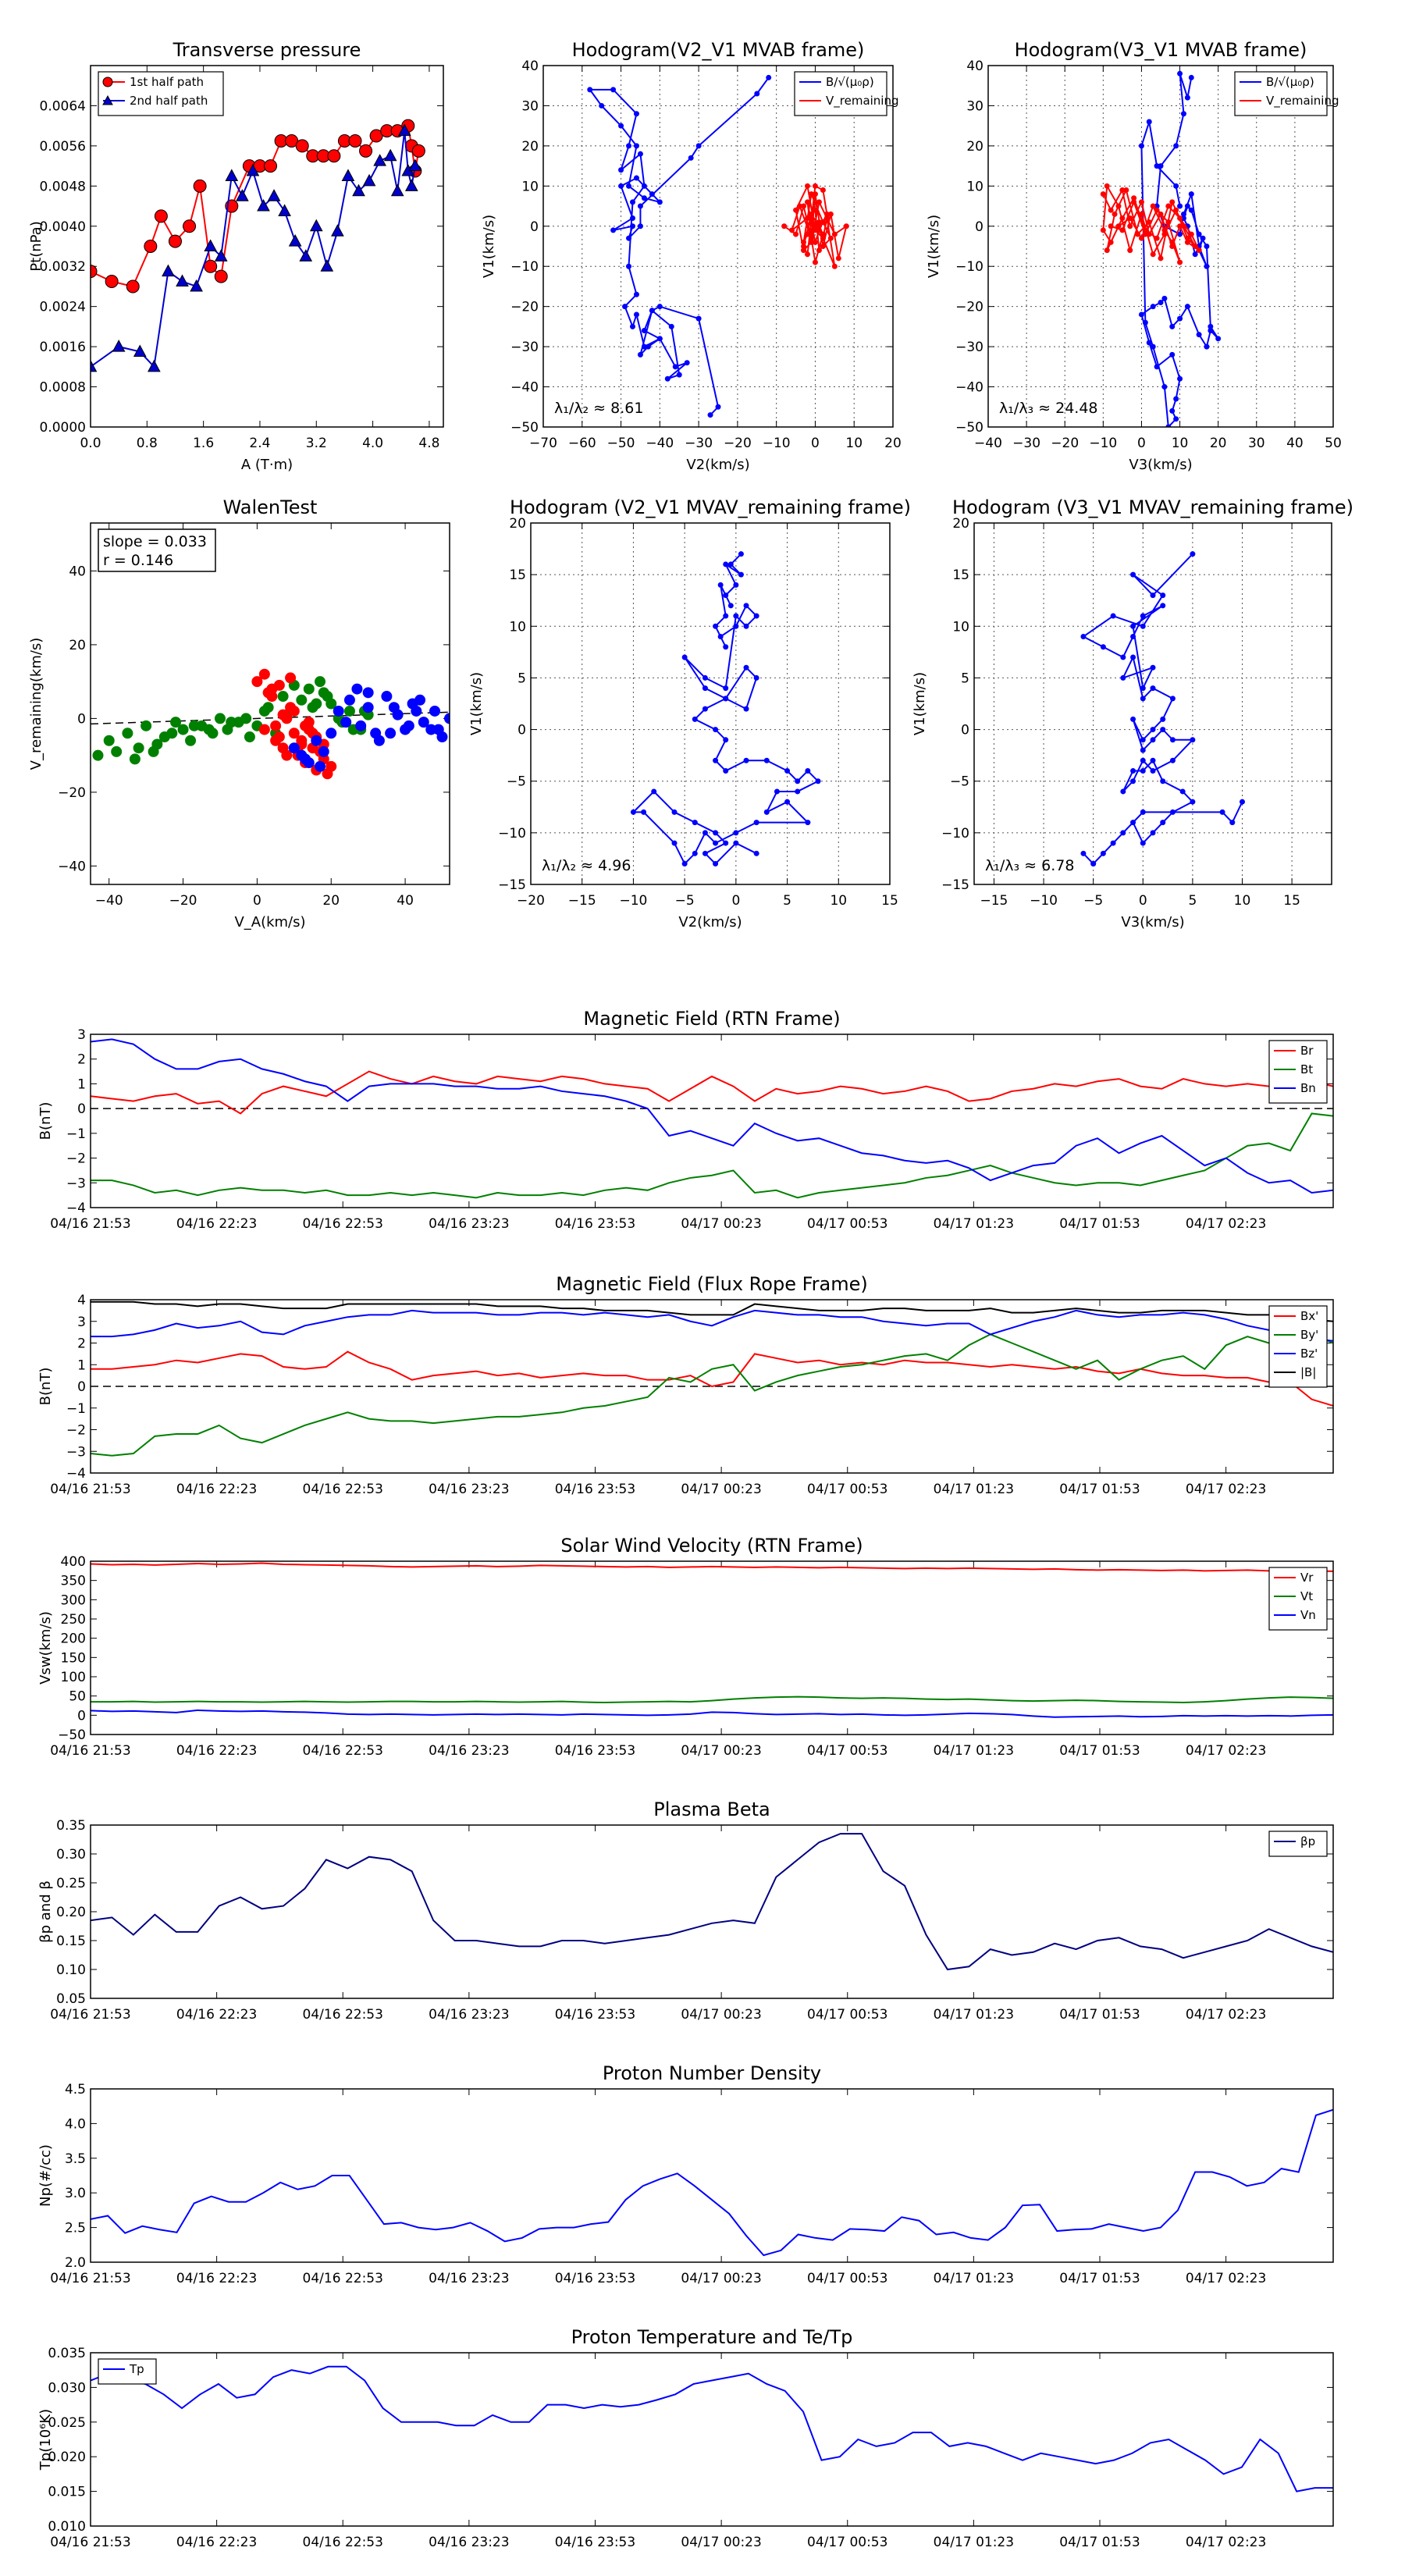  What do you see at coordinates (317, 444) in the screenshot?
I see `x-tick-label: 3.2` at bounding box center [317, 444].